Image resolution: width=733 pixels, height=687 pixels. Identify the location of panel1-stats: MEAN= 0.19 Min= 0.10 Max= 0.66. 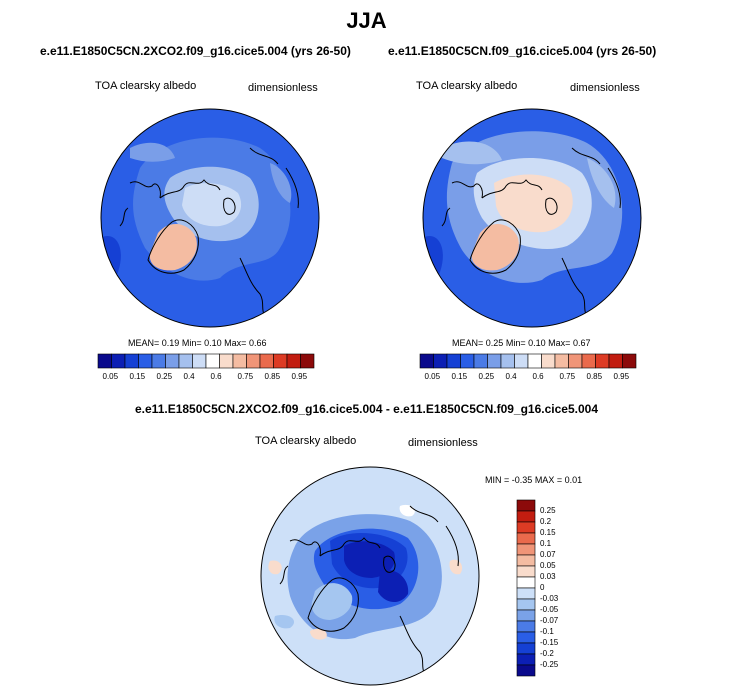
(197, 343).